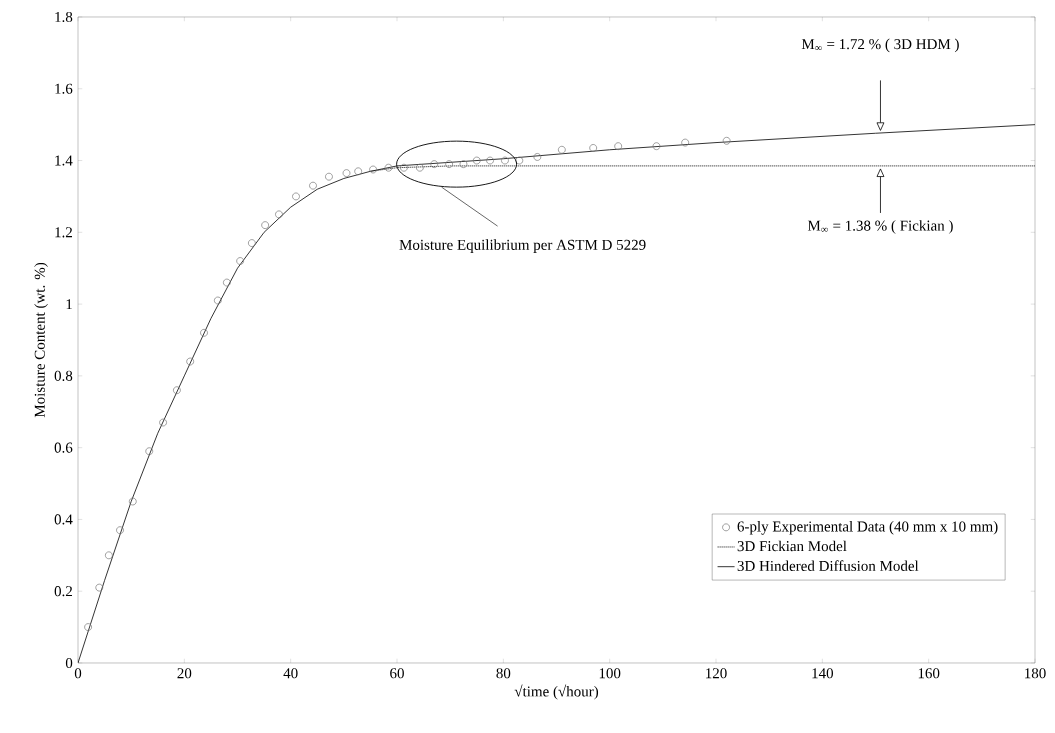  I want to click on x-tick-label: 0, so click(78, 673).